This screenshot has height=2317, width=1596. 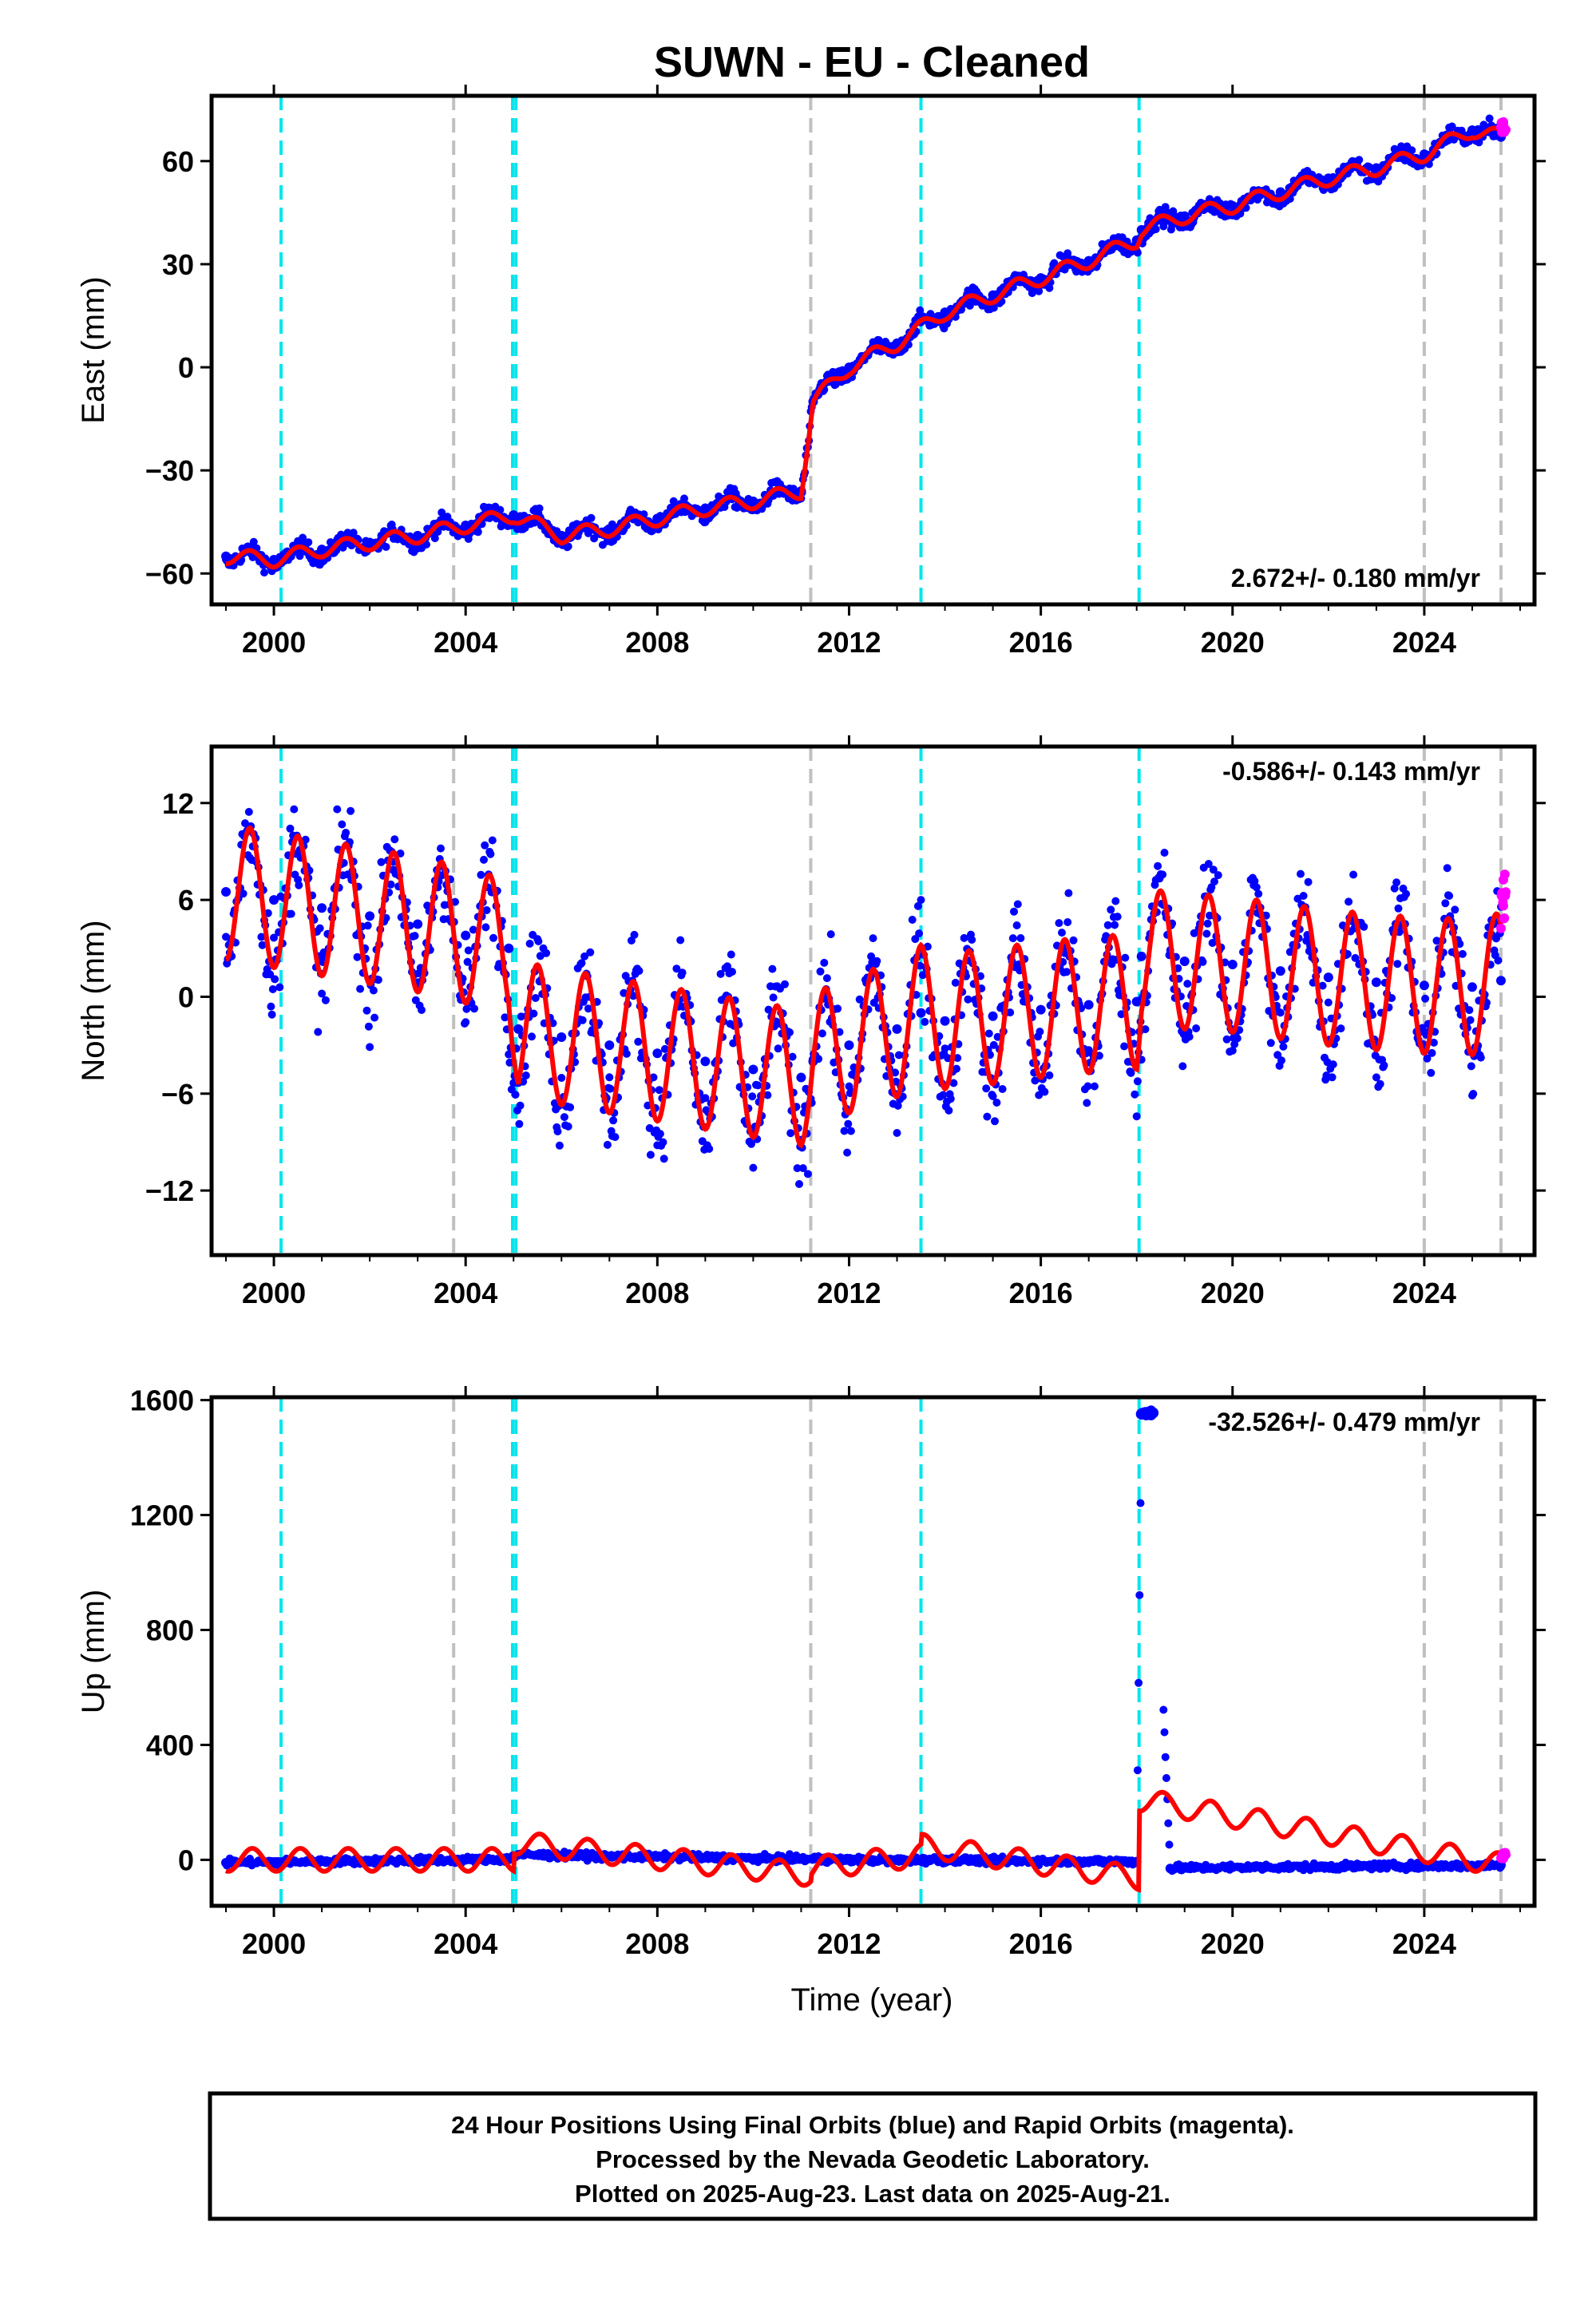 What do you see at coordinates (866, 996) in the screenshot?
I see `data-area` at bounding box center [866, 996].